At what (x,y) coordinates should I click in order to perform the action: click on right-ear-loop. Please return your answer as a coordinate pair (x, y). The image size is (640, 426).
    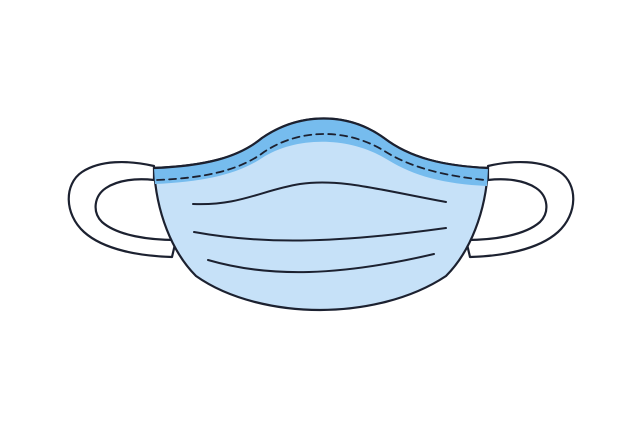
    Looking at the image, I should click on (519, 209).